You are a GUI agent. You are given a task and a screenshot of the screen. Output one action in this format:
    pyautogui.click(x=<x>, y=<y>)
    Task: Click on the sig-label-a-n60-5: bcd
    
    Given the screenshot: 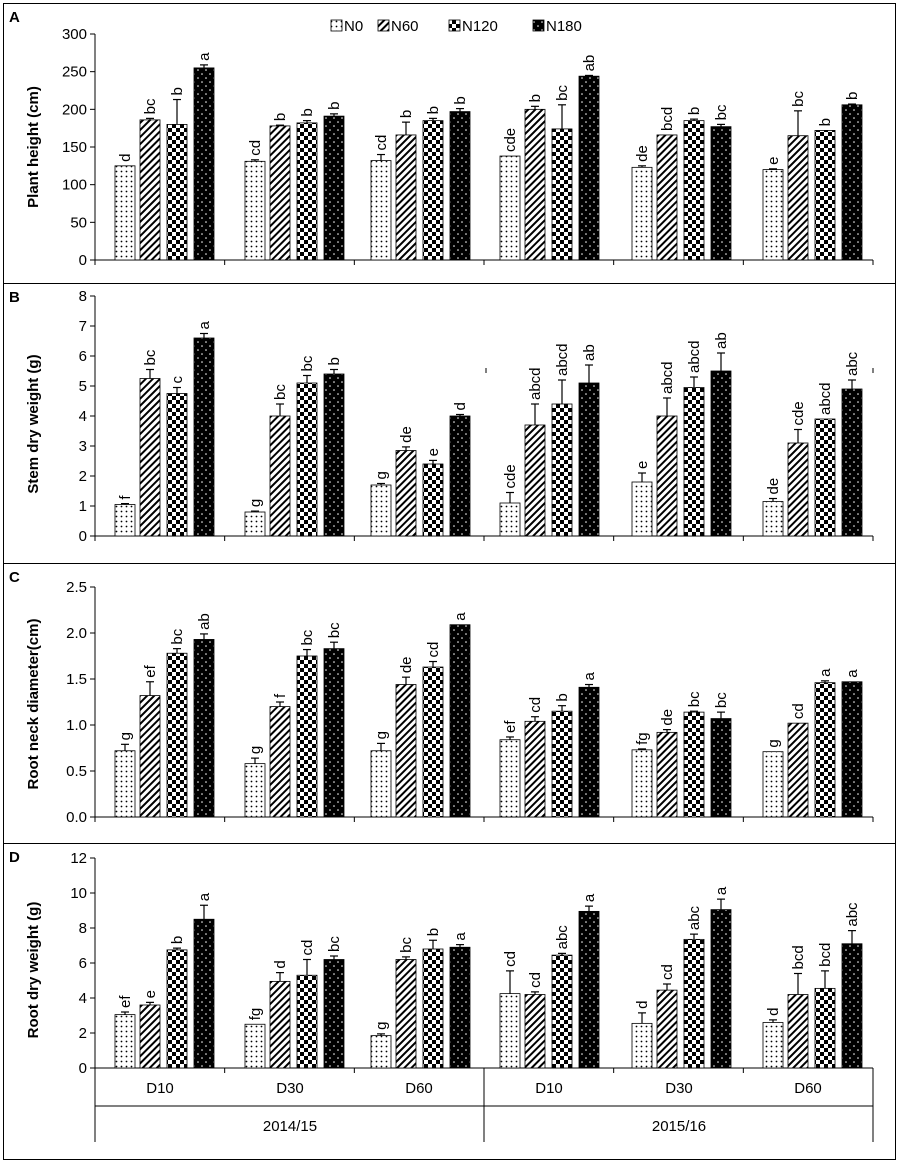 What is the action you would take?
    pyautogui.click(x=667, y=119)
    